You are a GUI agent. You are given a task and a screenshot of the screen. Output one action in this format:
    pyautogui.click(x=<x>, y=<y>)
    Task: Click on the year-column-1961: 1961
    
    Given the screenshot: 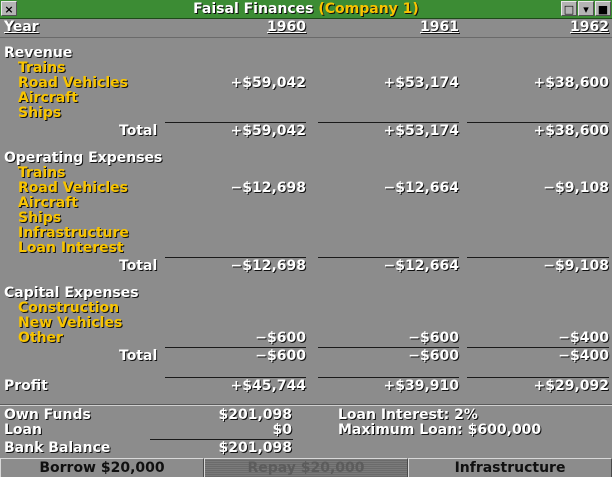 What is the action you would take?
    pyautogui.click(x=439, y=27)
    